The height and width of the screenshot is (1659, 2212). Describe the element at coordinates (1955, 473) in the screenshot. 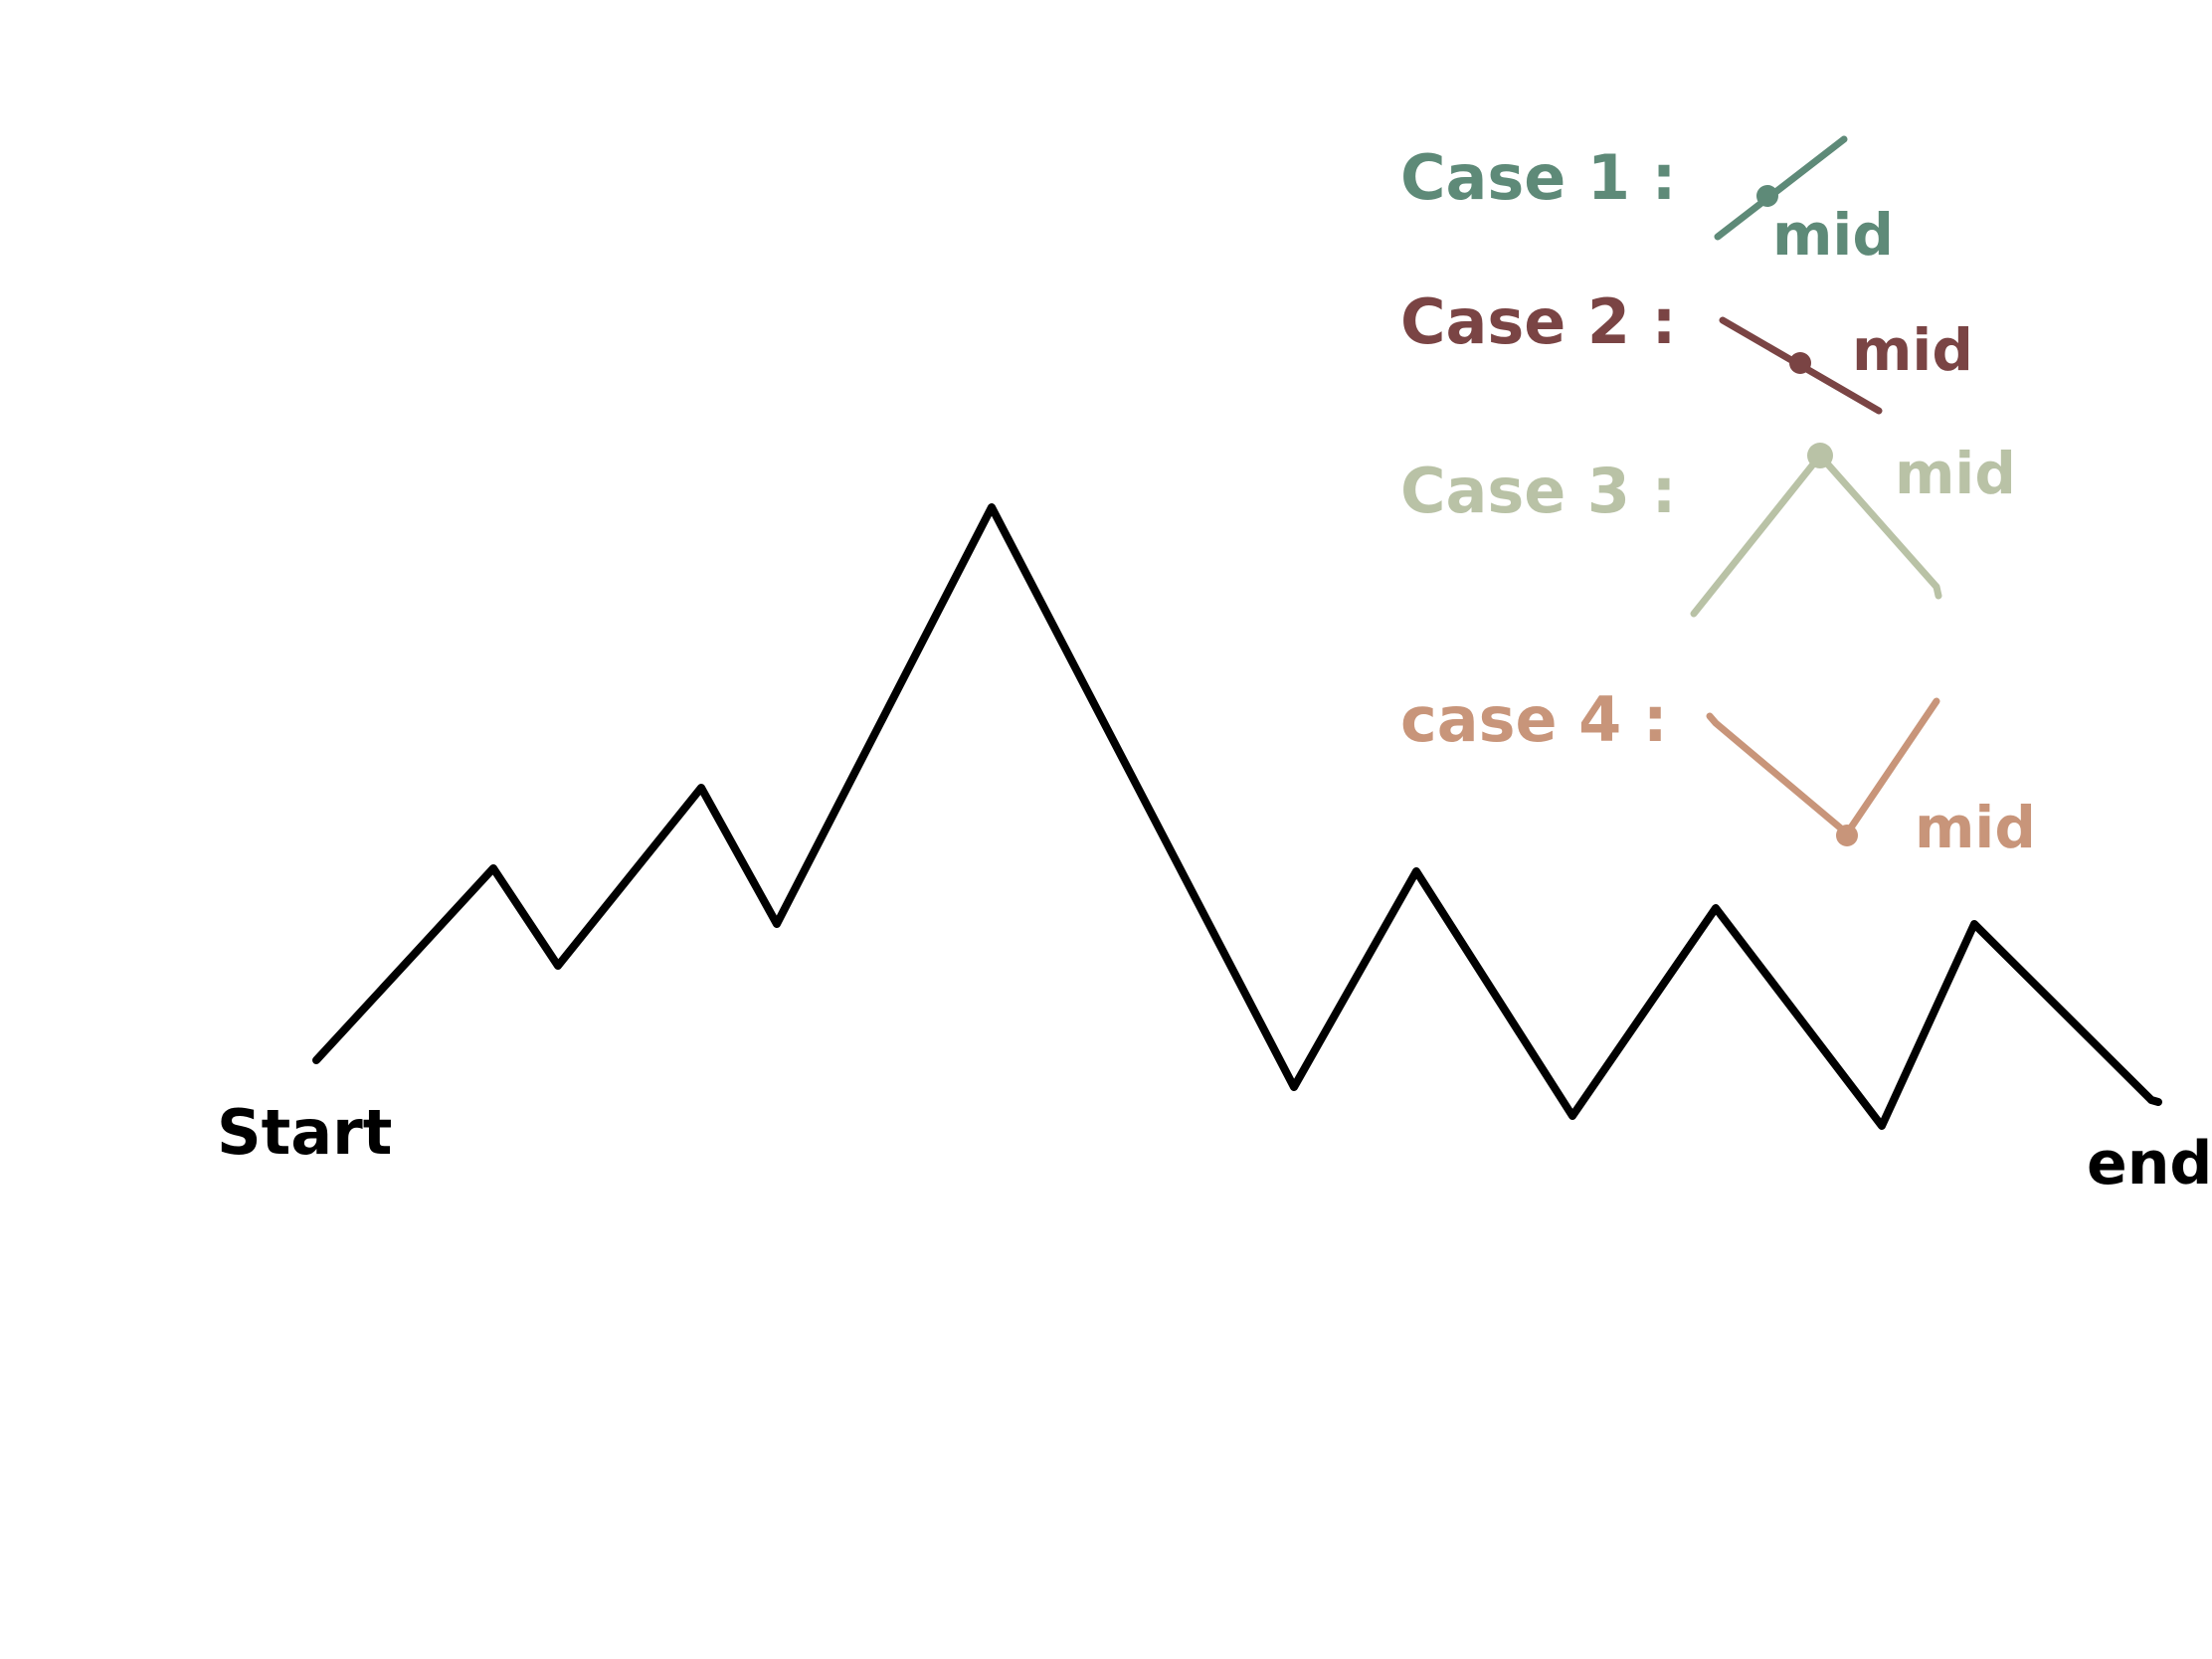

I see `case-3-mid-label: mid` at that location.